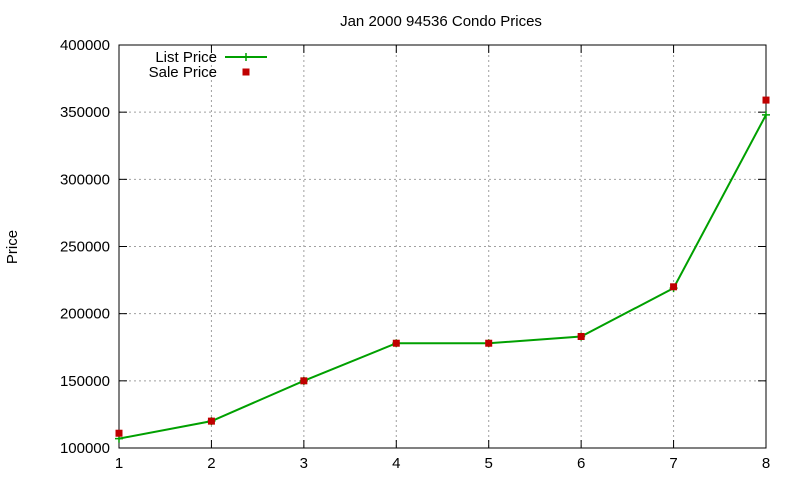 This screenshot has height=480, width=800. What do you see at coordinates (119, 463) in the screenshot?
I see `x-tick-label: 1` at bounding box center [119, 463].